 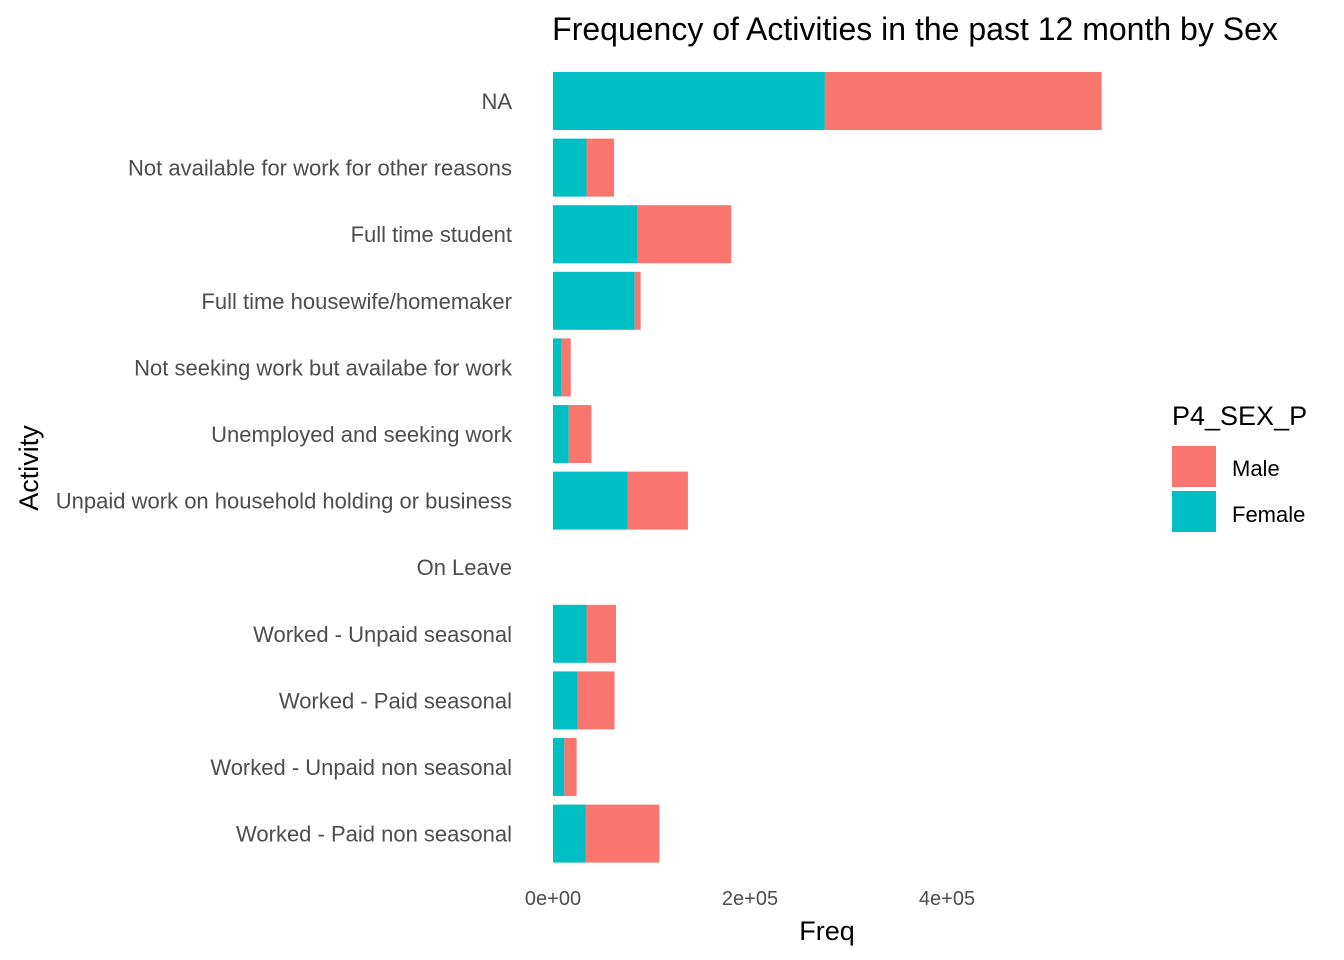 What do you see at coordinates (320, 168) in the screenshot?
I see `category-label: Not available for work for other reasons` at bounding box center [320, 168].